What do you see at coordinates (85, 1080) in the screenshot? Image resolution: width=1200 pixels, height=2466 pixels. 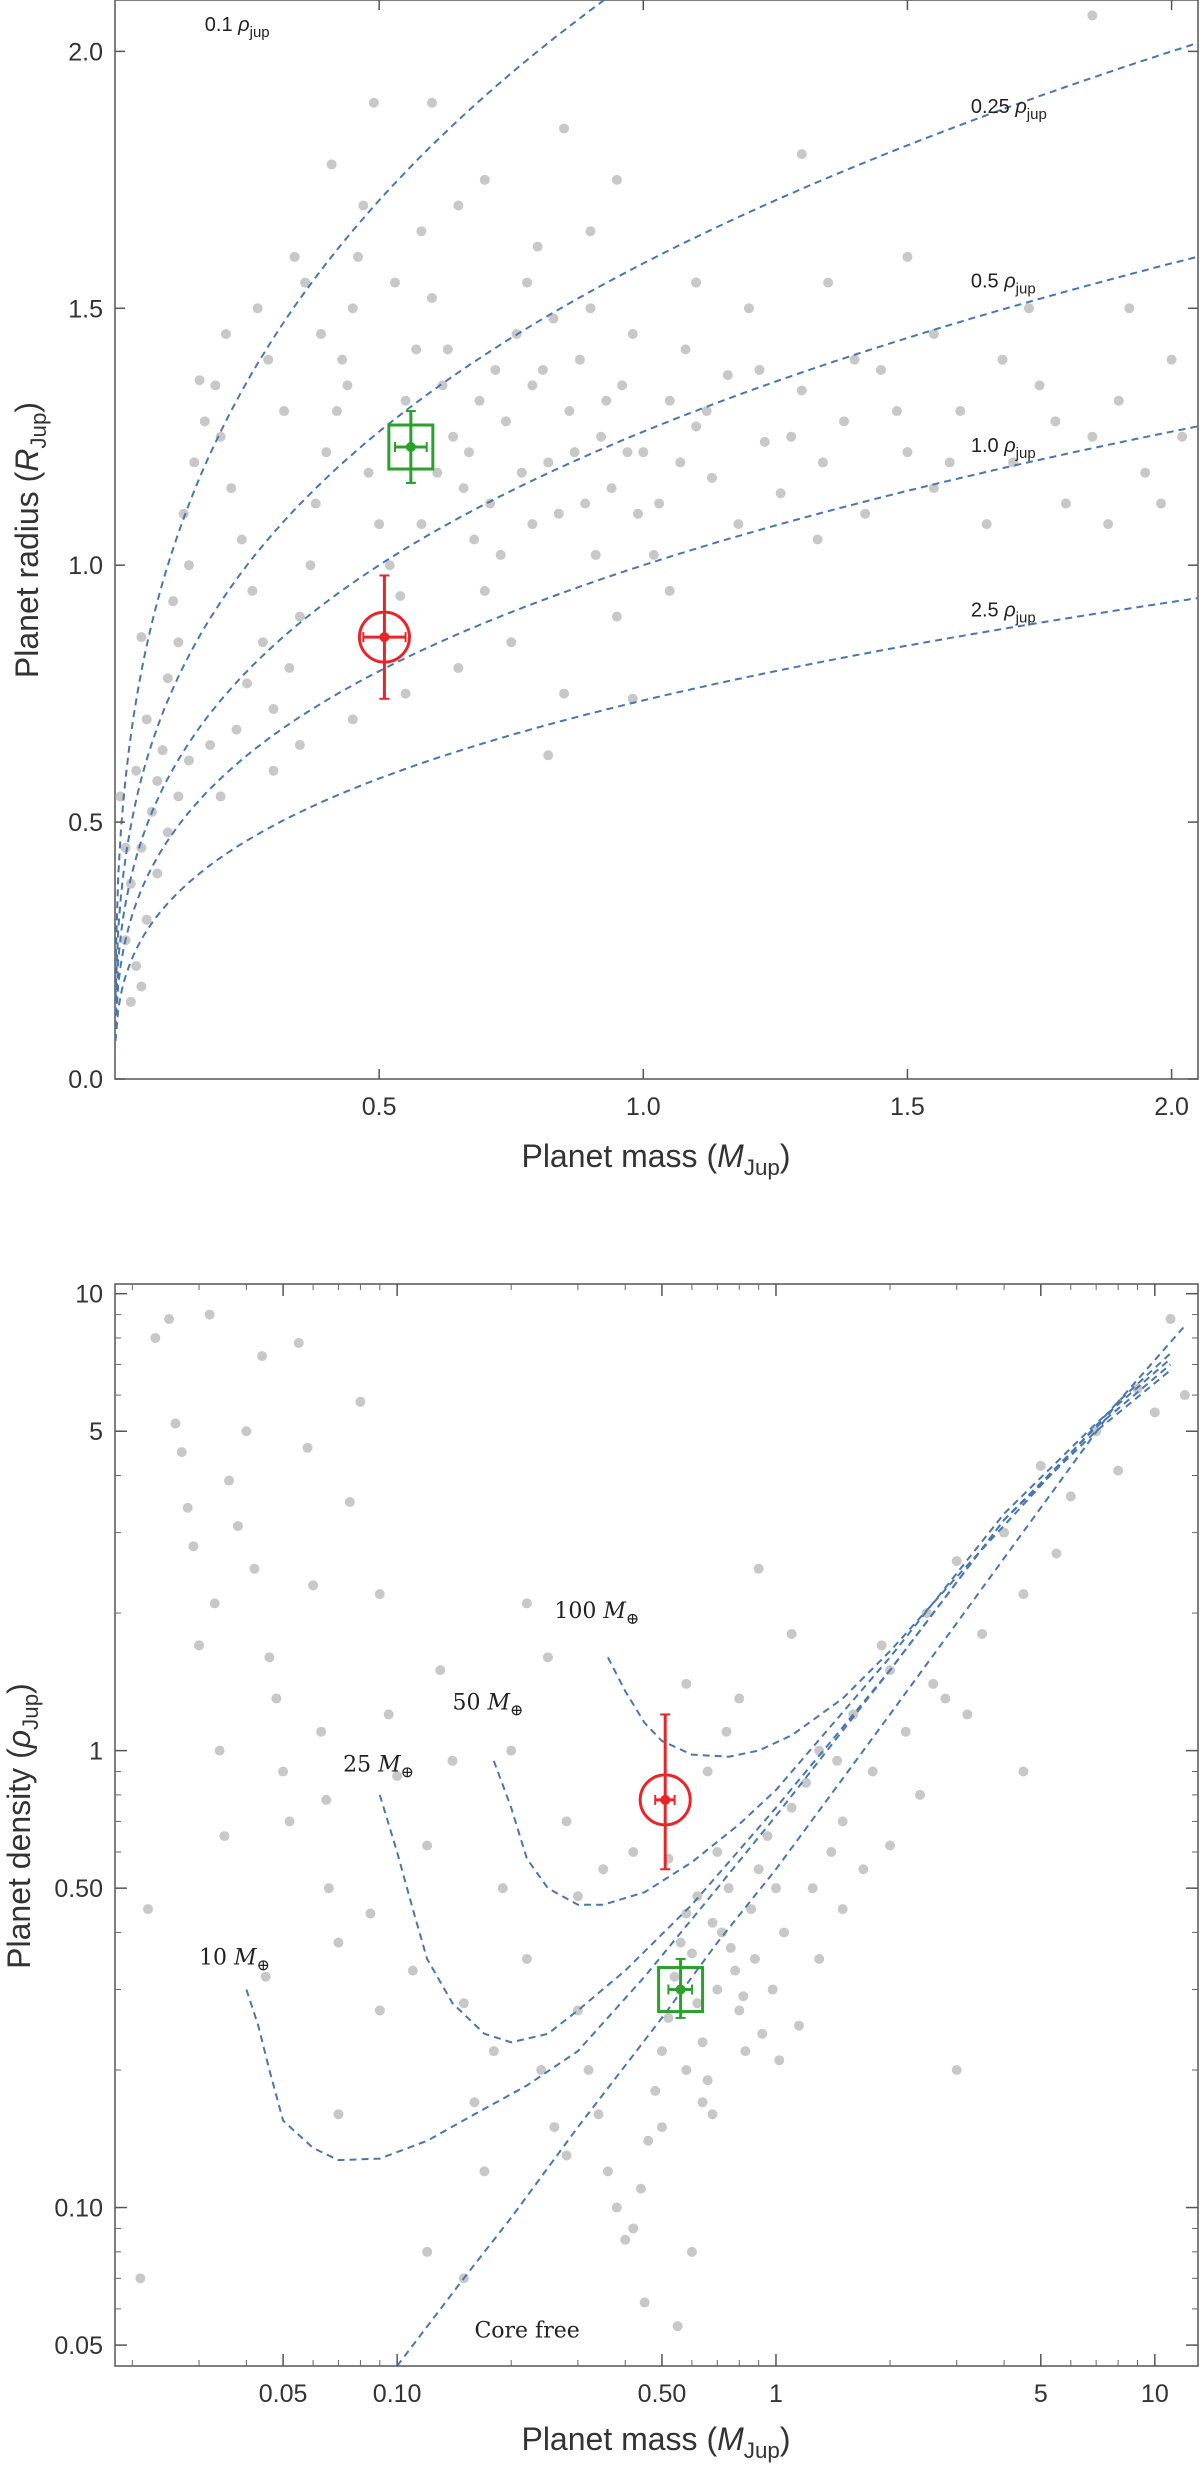 I see `y-tick-label: 0.0` at bounding box center [85, 1080].